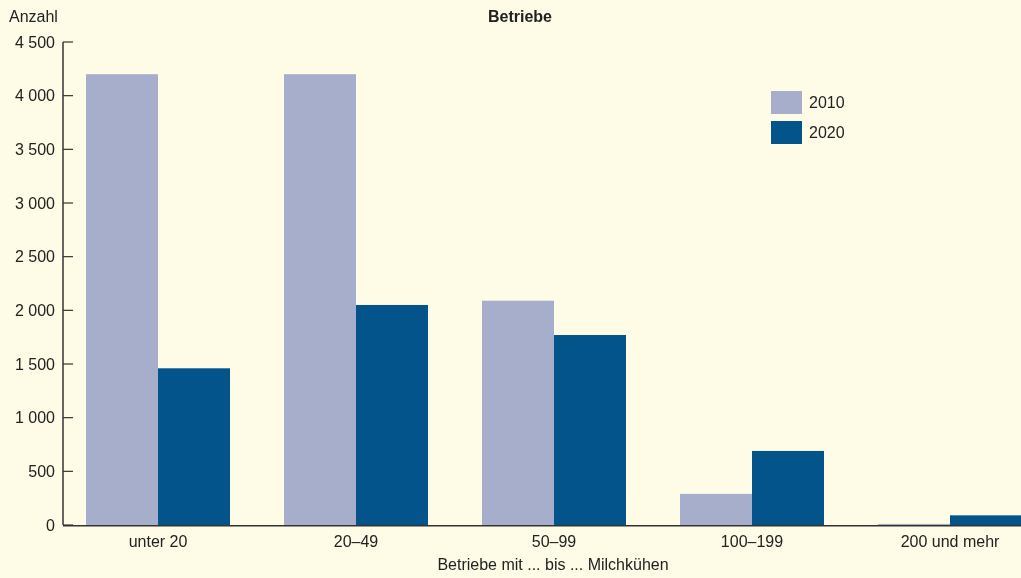 Image resolution: width=1021 pixels, height=578 pixels. Describe the element at coordinates (553, 564) in the screenshot. I see `x-axis-title: Betriebe mit ... bis ... Milchkühen` at that location.